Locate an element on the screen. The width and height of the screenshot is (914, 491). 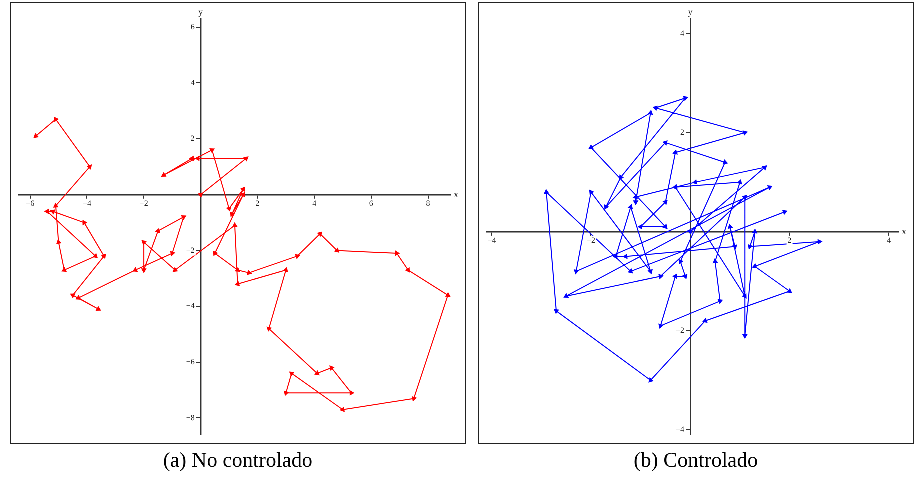
x-tick-label: −6 is located at coordinates (30, 203).